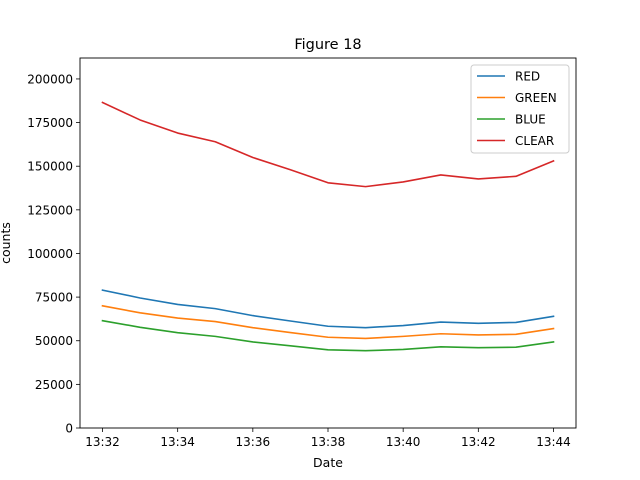  I want to click on y-tick-label: 200000, so click(50, 79).